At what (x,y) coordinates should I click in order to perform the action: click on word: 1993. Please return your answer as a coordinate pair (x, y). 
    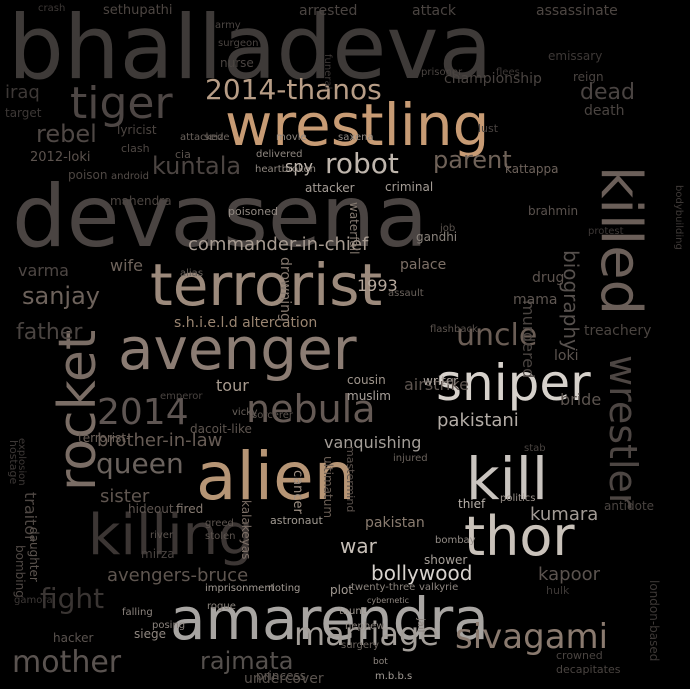
    Looking at the image, I should click on (377, 285).